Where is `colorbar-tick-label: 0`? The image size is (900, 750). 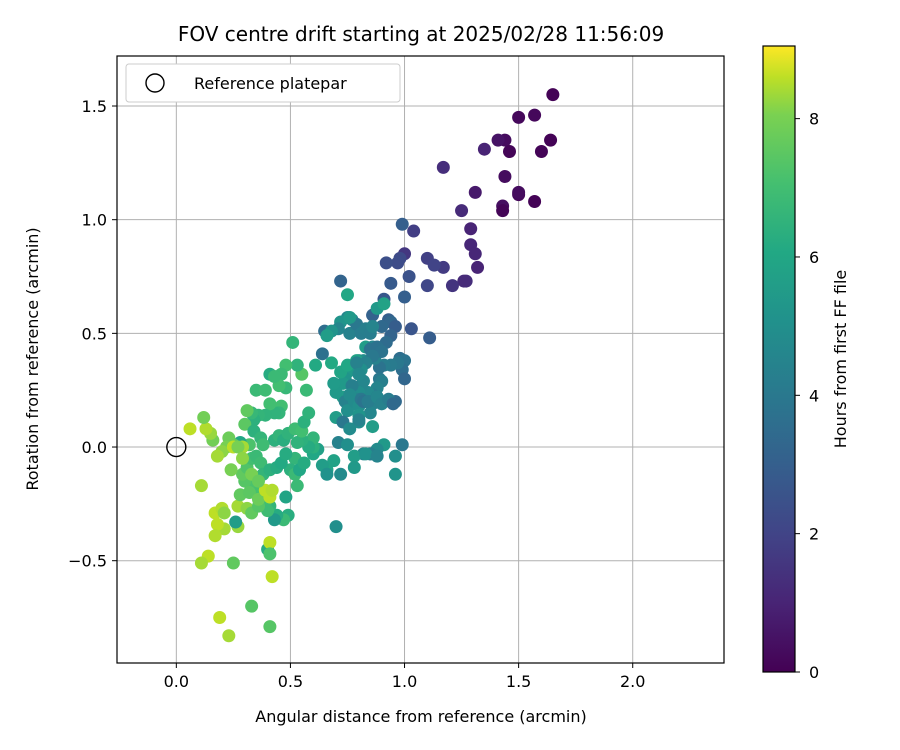 colorbar-tick-label: 0 is located at coordinates (814, 672).